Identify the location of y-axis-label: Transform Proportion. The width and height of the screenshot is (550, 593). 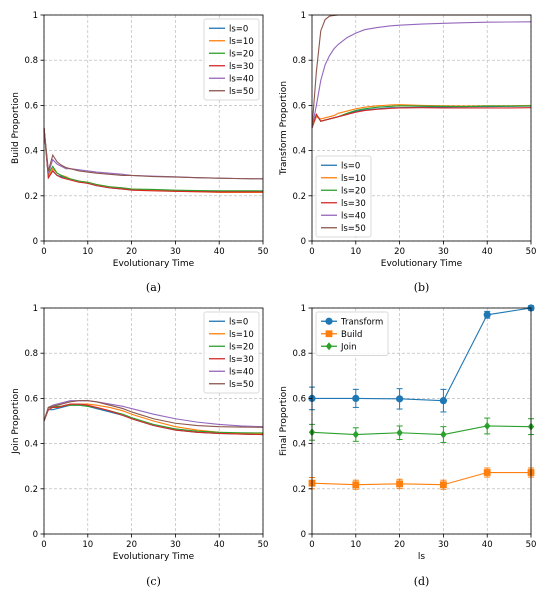
(284, 128).